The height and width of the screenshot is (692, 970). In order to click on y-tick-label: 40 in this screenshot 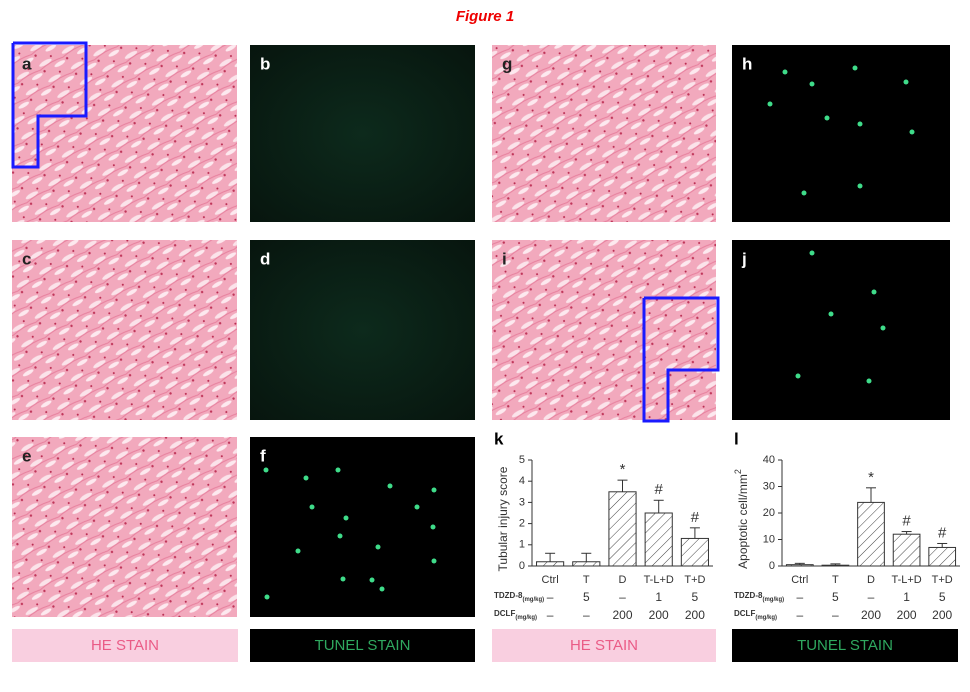, I will do `click(769, 460)`.